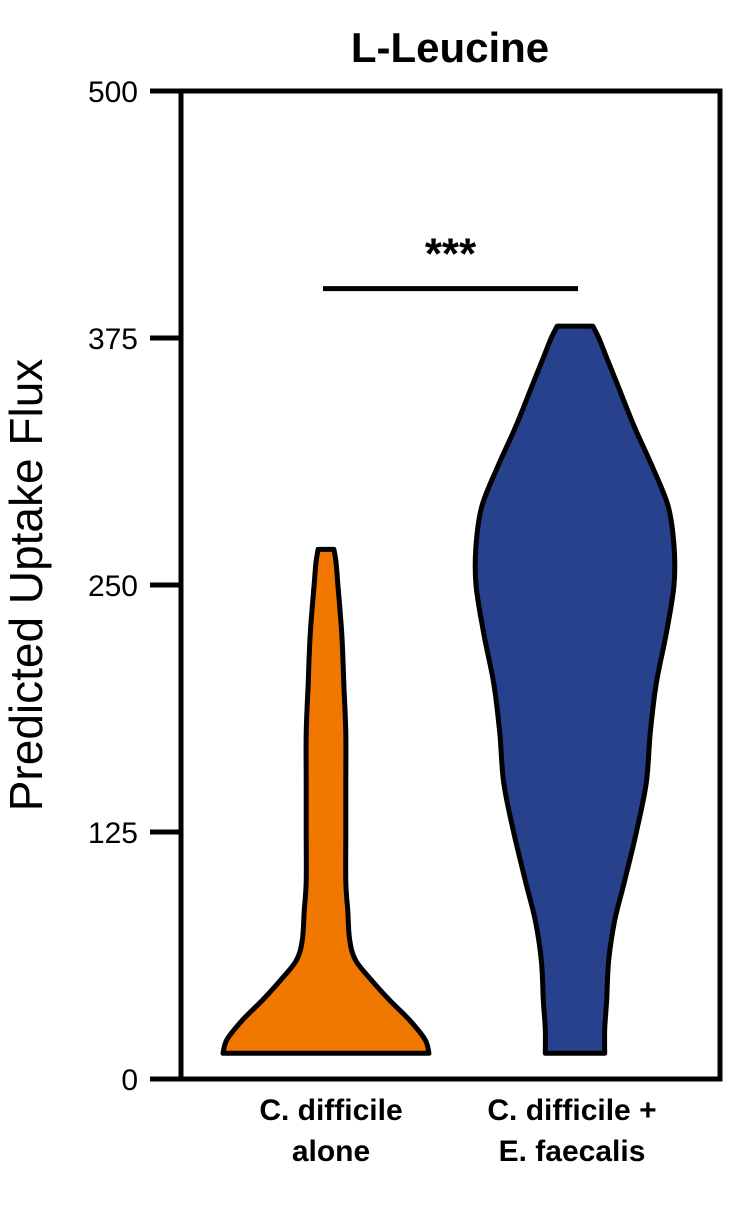  What do you see at coordinates (113, 586) in the screenshot?
I see `y-tick-label: 250` at bounding box center [113, 586].